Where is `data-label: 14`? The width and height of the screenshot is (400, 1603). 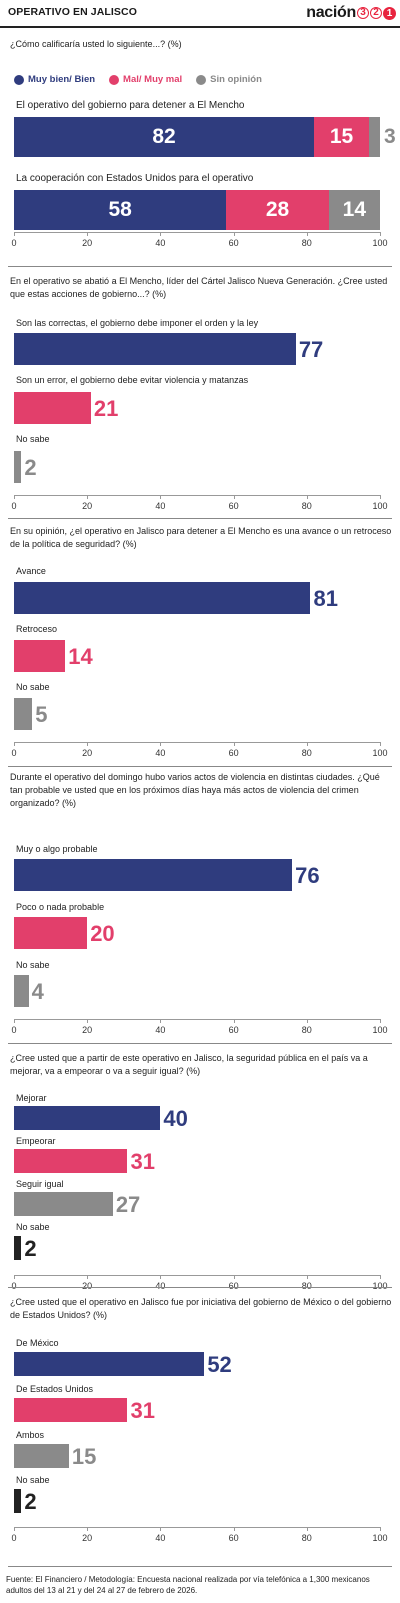 data-label: 14 is located at coordinates (354, 210).